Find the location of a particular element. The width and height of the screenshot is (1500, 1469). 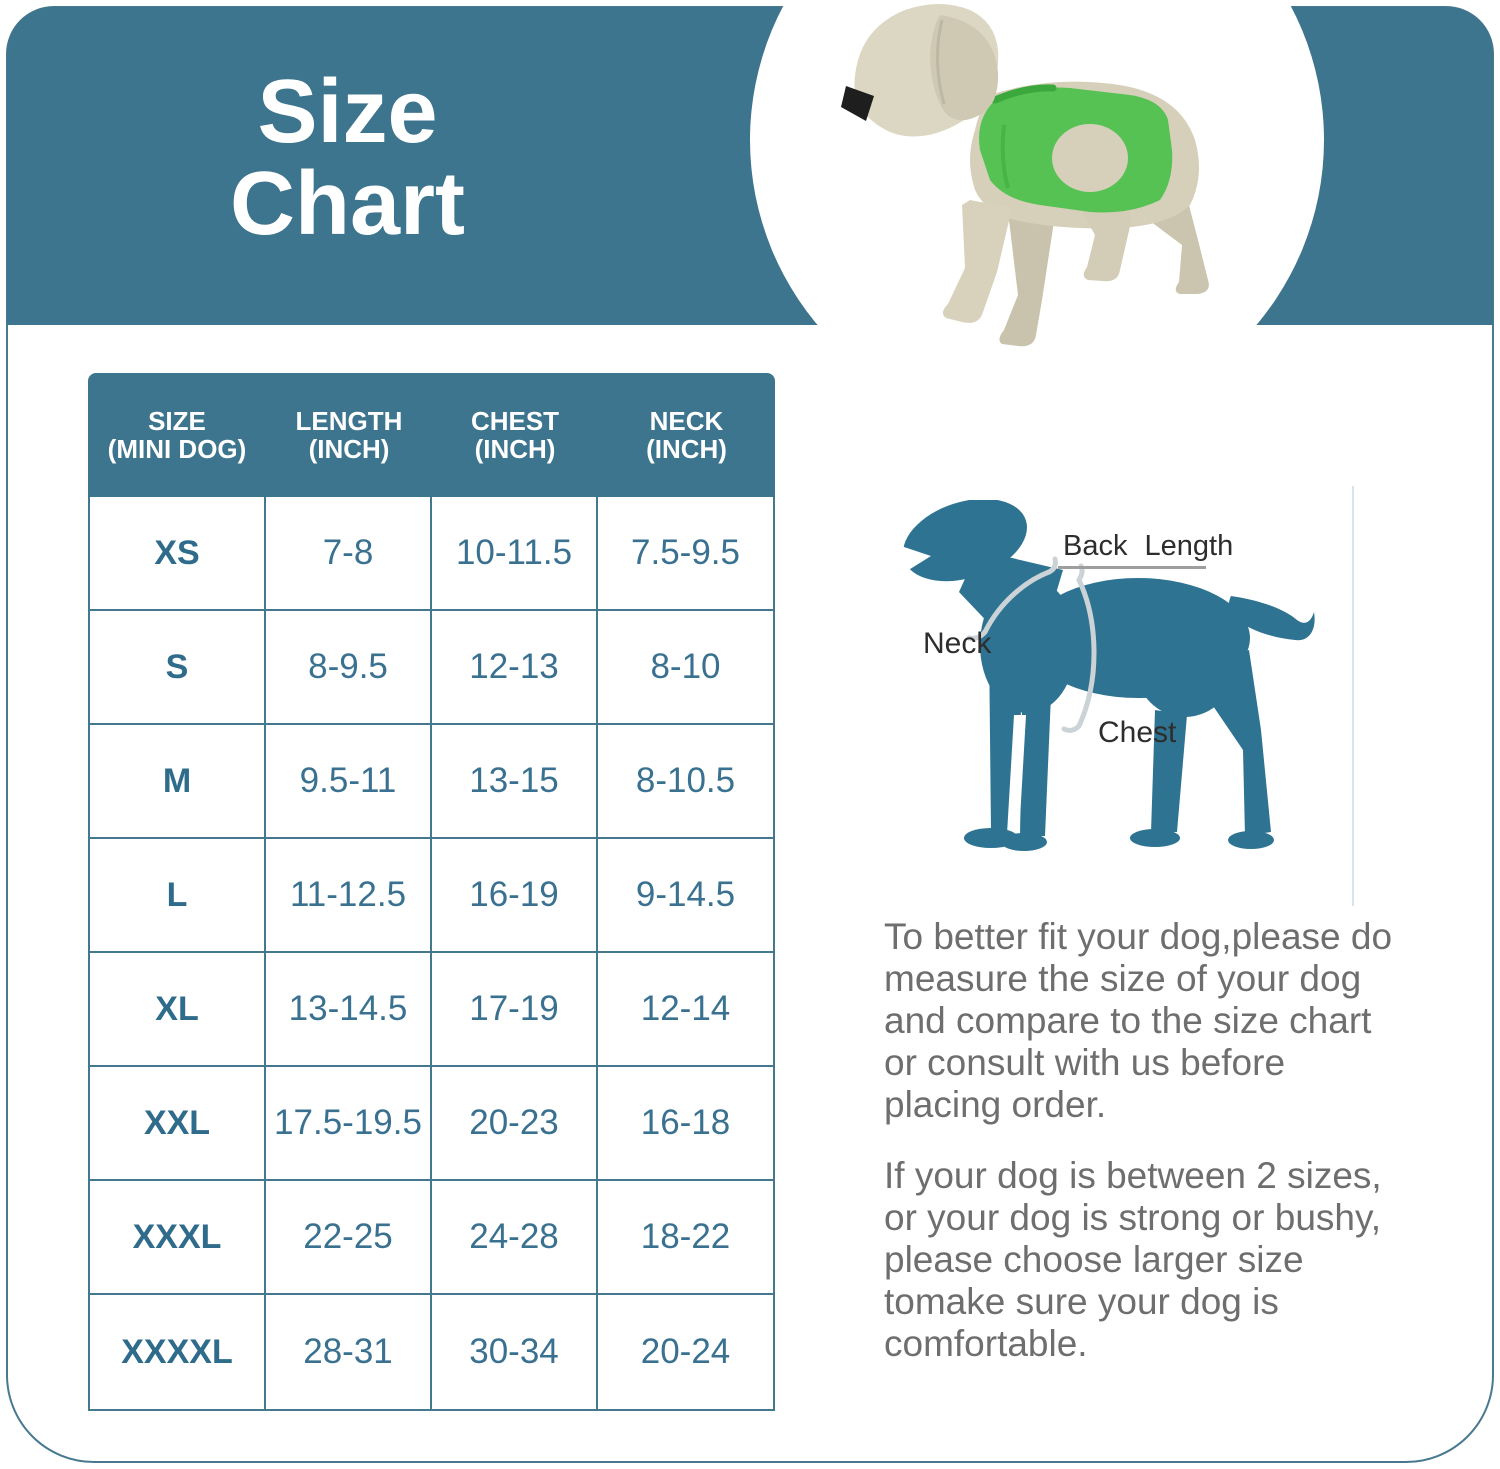

cell-chest: 13-15 is located at coordinates (515, 781).